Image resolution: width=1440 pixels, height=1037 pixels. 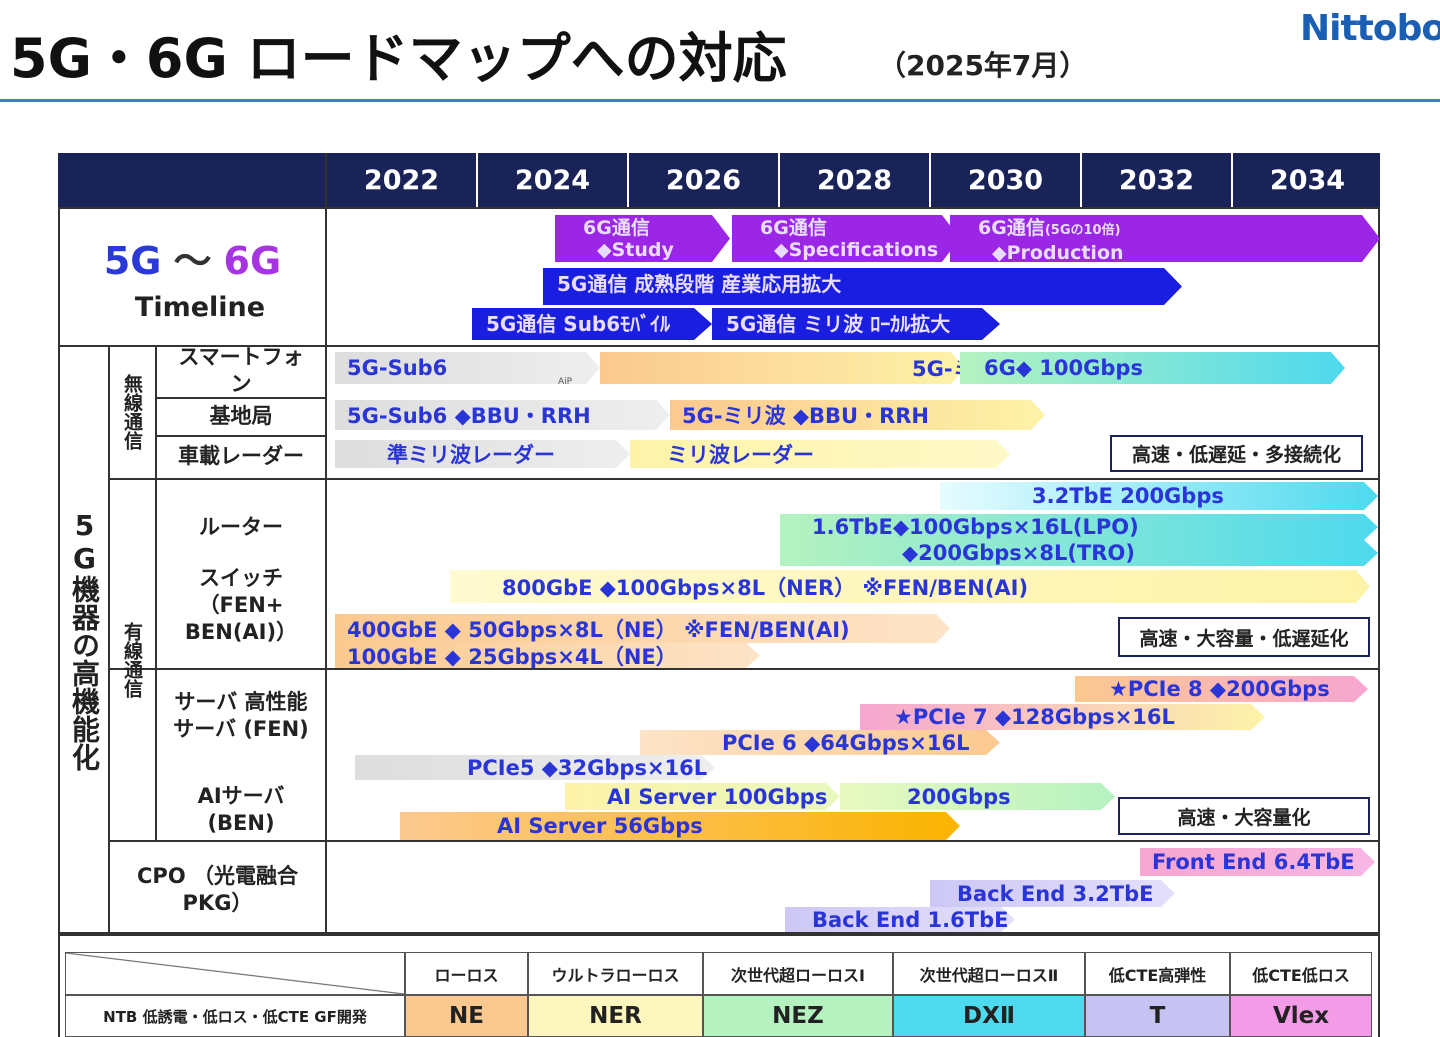 What do you see at coordinates (720, 100) in the screenshot?
I see `header-rule` at bounding box center [720, 100].